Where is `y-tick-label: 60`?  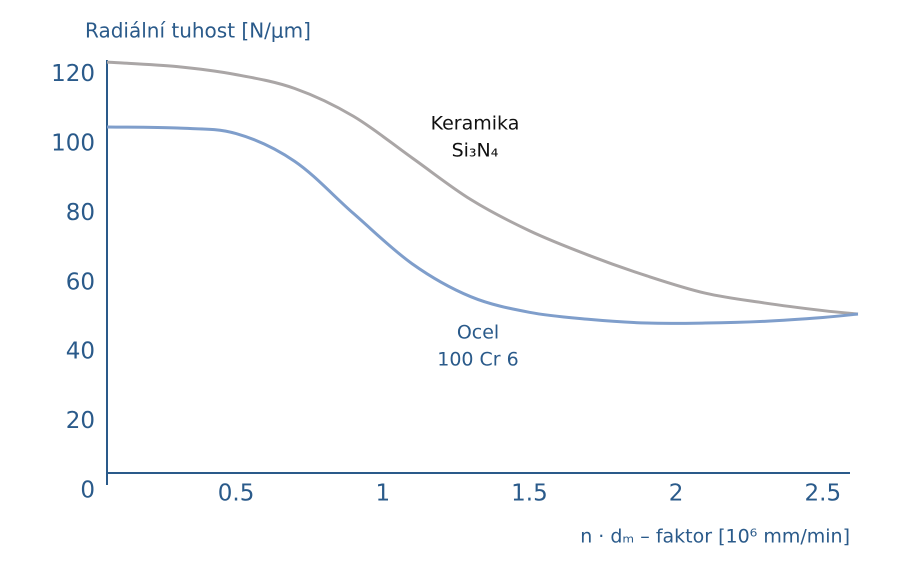
y-tick-label: 60 is located at coordinates (80, 282).